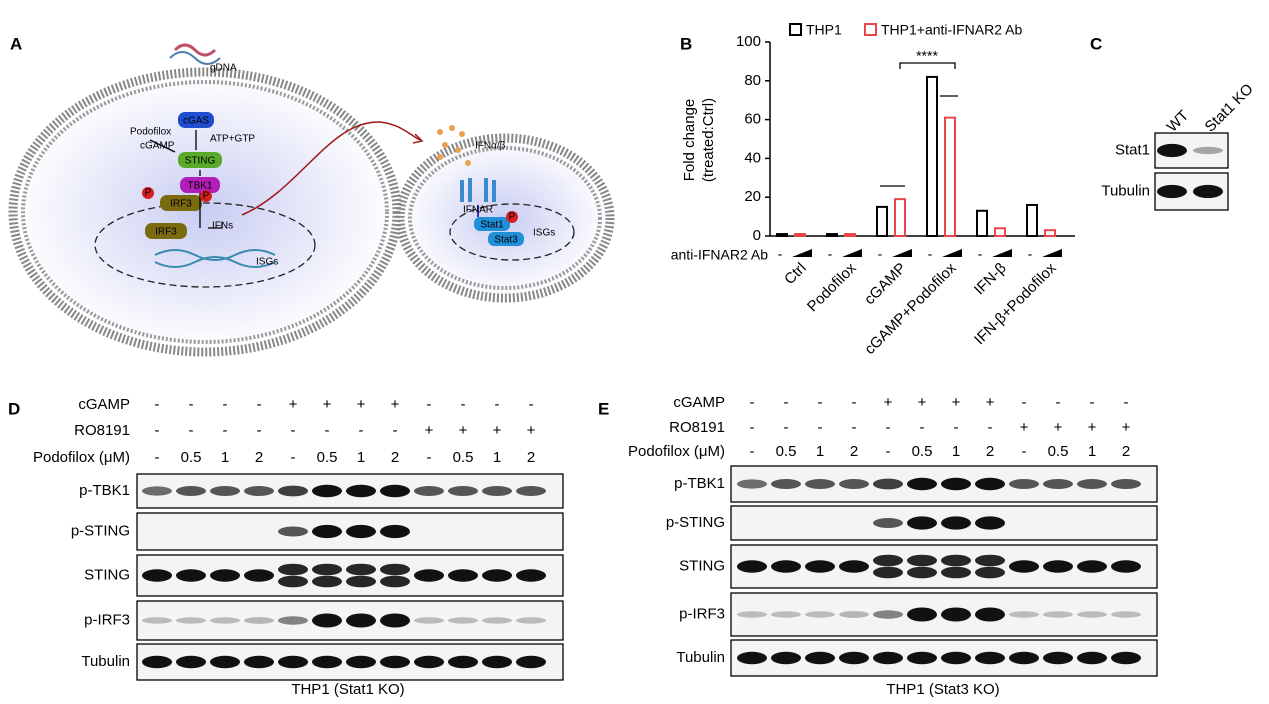 This screenshot has width=1269, height=704. Describe the element at coordinates (347, 689) in the screenshot. I see `blot-caption: THP1 (Stat1 KO)` at that location.